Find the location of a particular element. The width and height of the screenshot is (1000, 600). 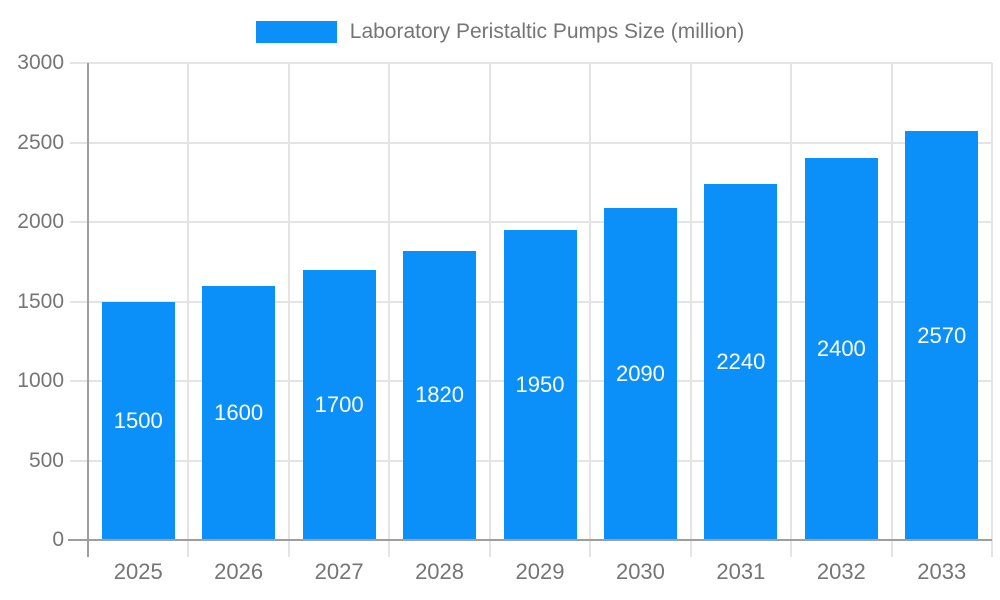

x-tick-label: 2031 is located at coordinates (741, 571).